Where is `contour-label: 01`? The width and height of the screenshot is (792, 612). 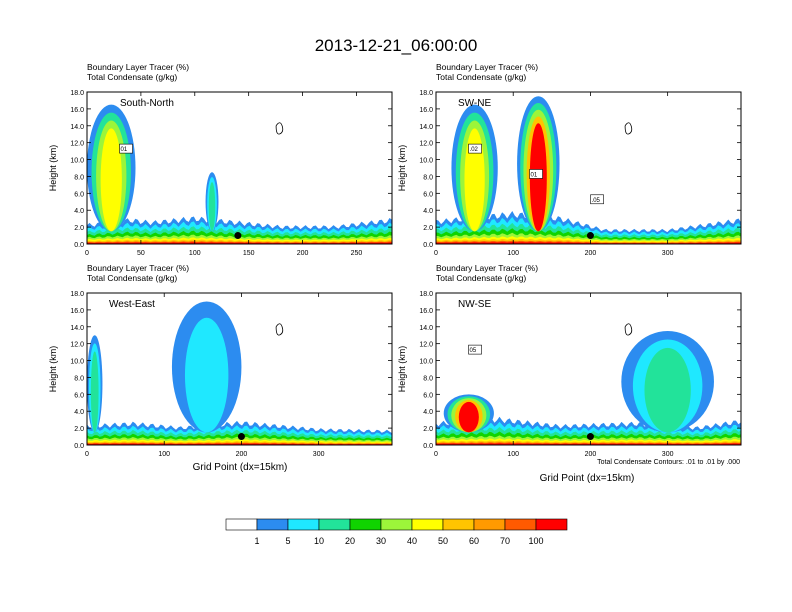 contour-label: 01 is located at coordinates (124, 150).